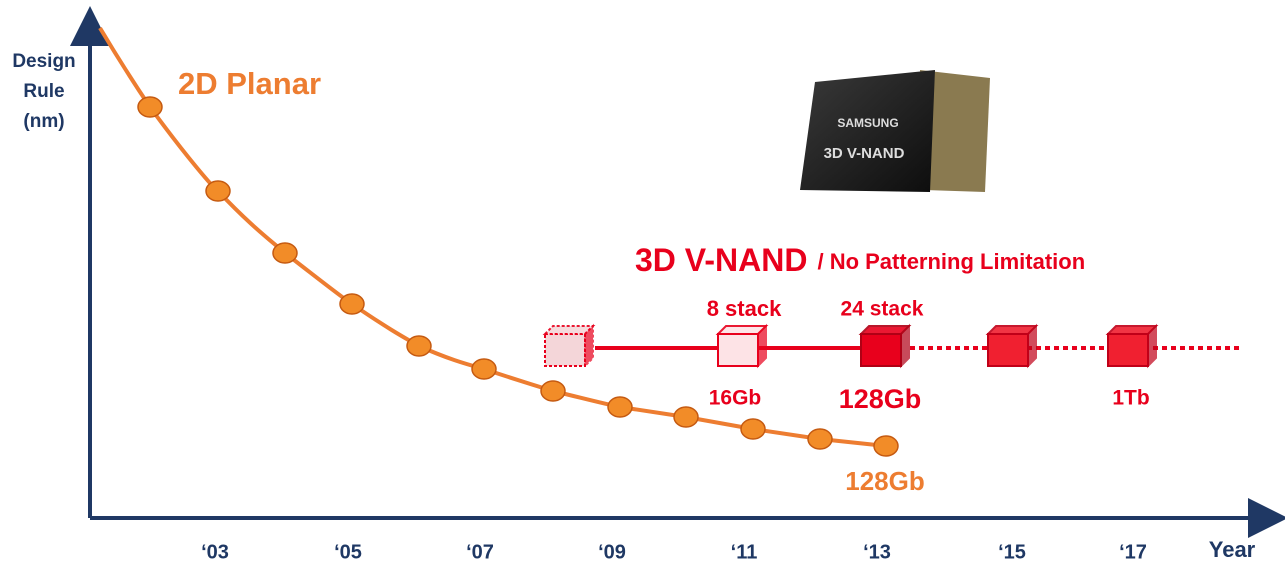 This screenshot has width=1285, height=586. What do you see at coordinates (882, 309) in the screenshot?
I see `stack-label: 24 stack` at bounding box center [882, 309].